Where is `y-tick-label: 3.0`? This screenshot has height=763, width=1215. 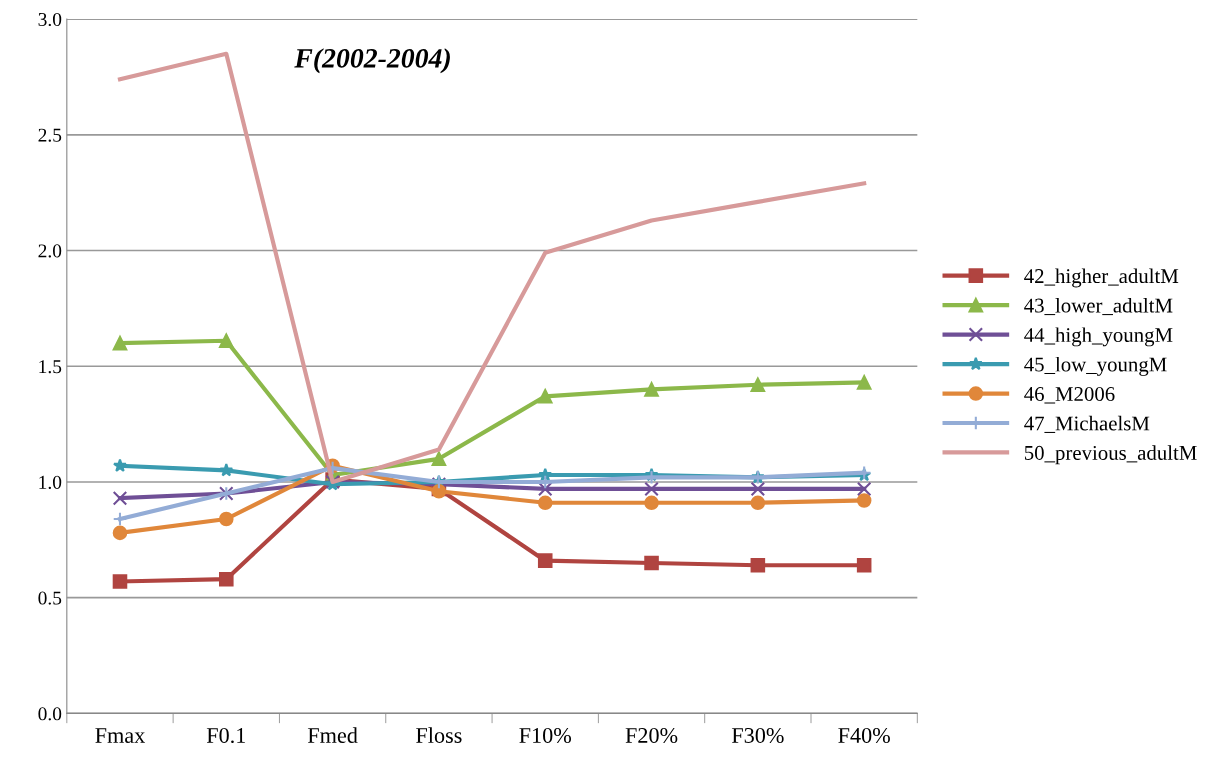 y-tick-label: 3.0 is located at coordinates (50, 19).